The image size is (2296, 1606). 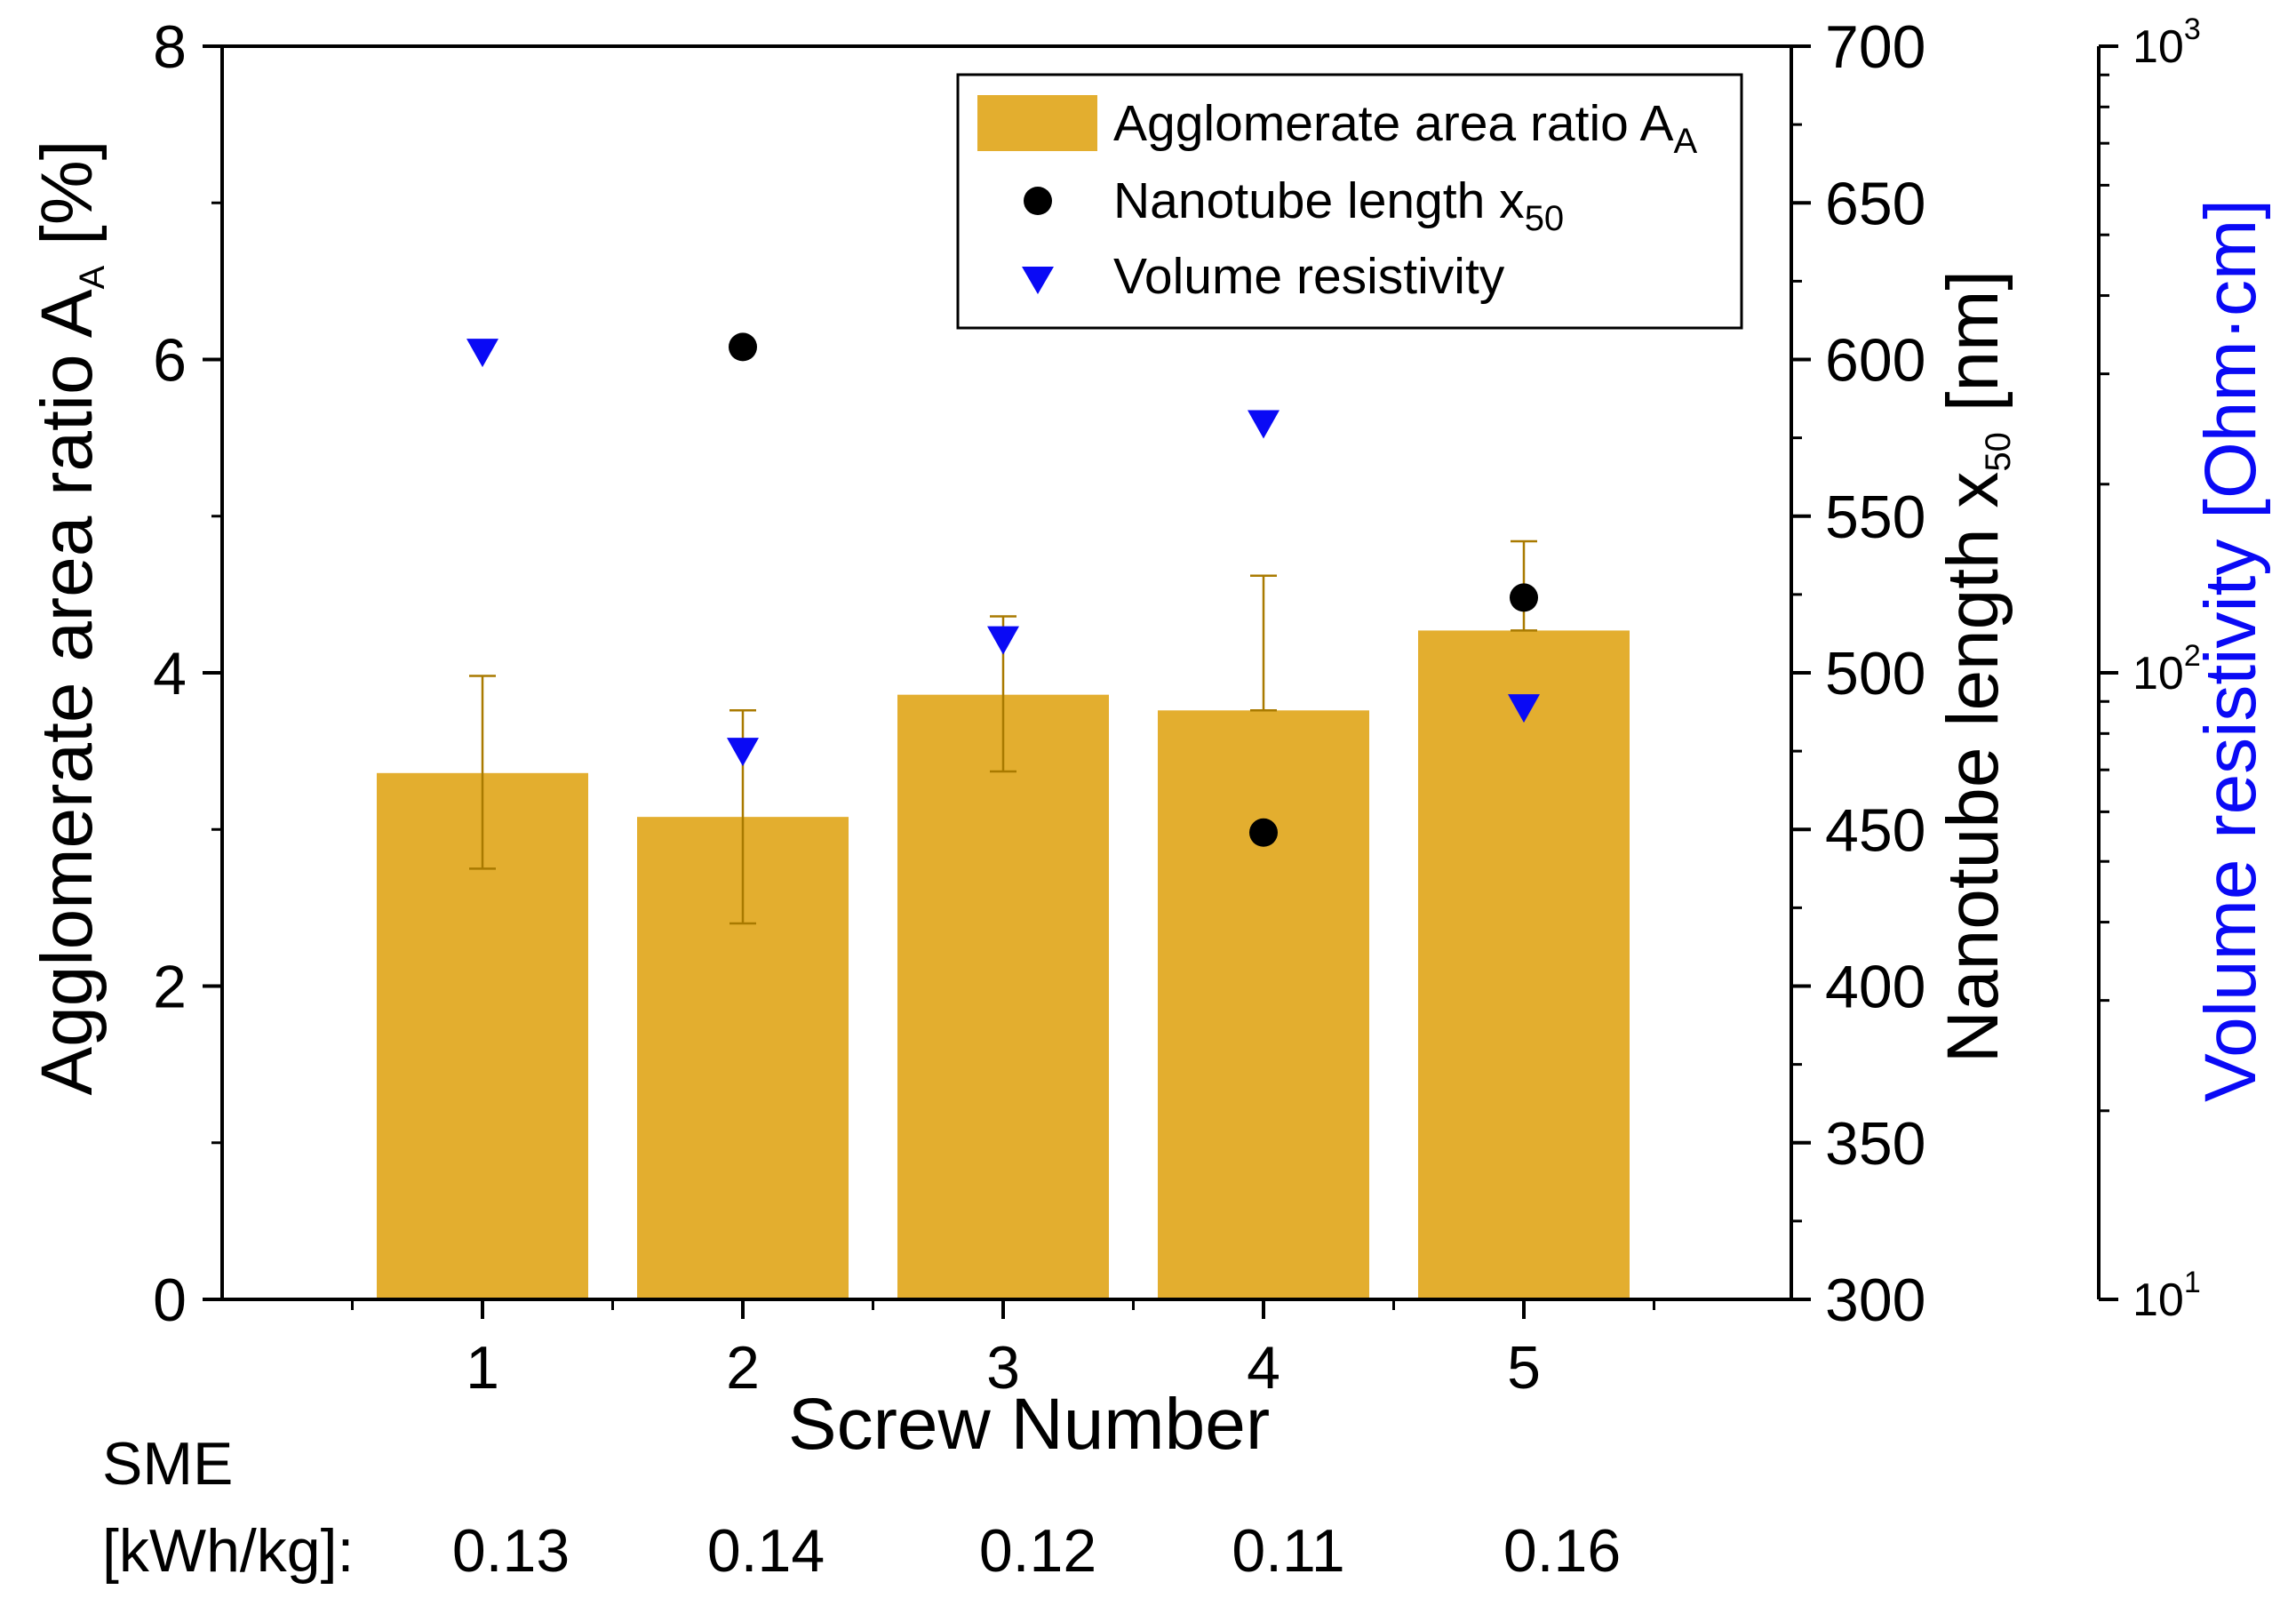 What do you see at coordinates (228, 1551) in the screenshot?
I see `sme-label-line2: [kWh/kg]:` at bounding box center [228, 1551].